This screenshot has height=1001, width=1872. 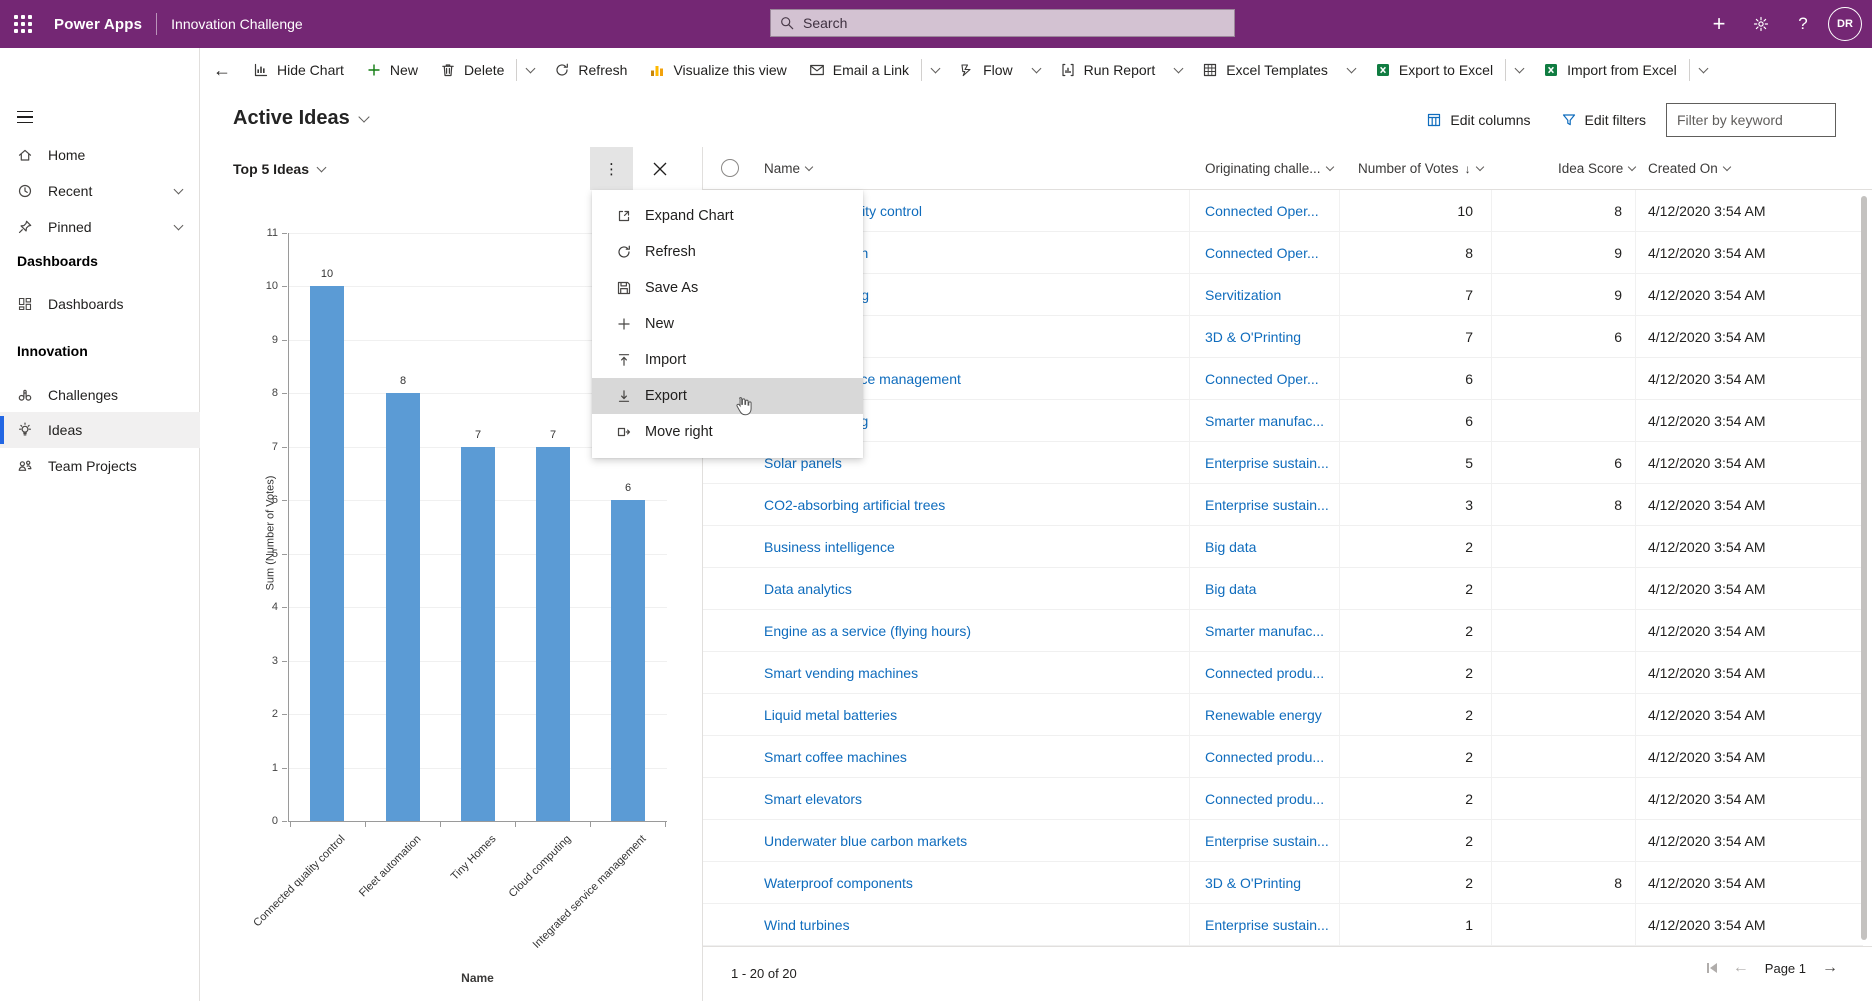 I want to click on view-selector: Active Ideas, so click(x=301, y=118).